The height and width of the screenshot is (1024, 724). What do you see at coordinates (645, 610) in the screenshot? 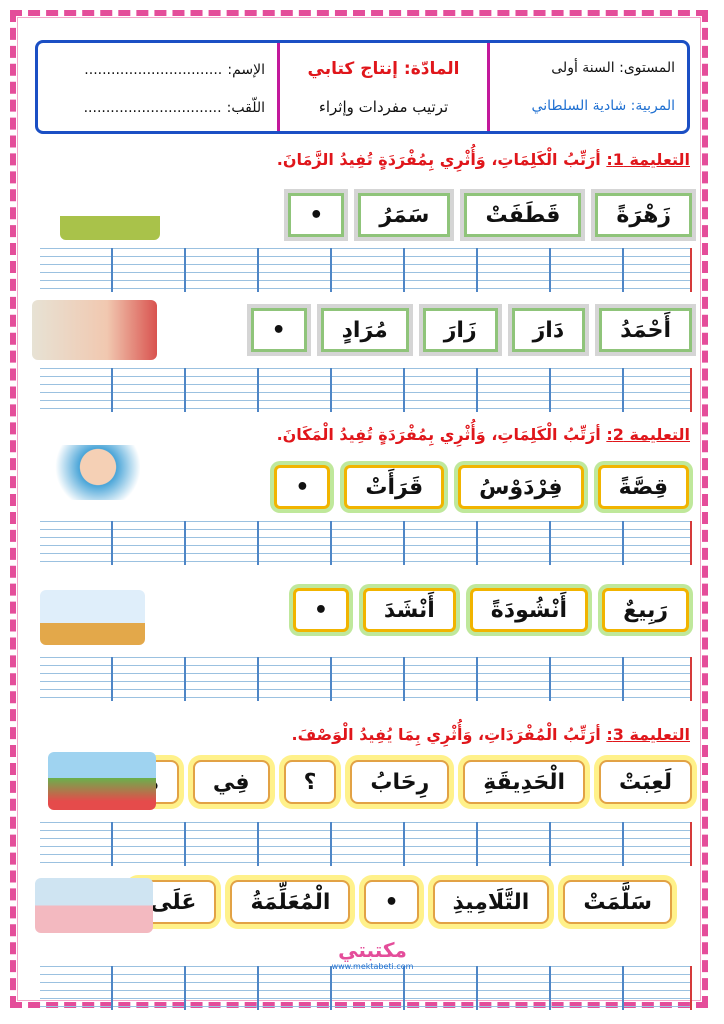
I see `word-card: رَبِيعٌ` at bounding box center [645, 610].